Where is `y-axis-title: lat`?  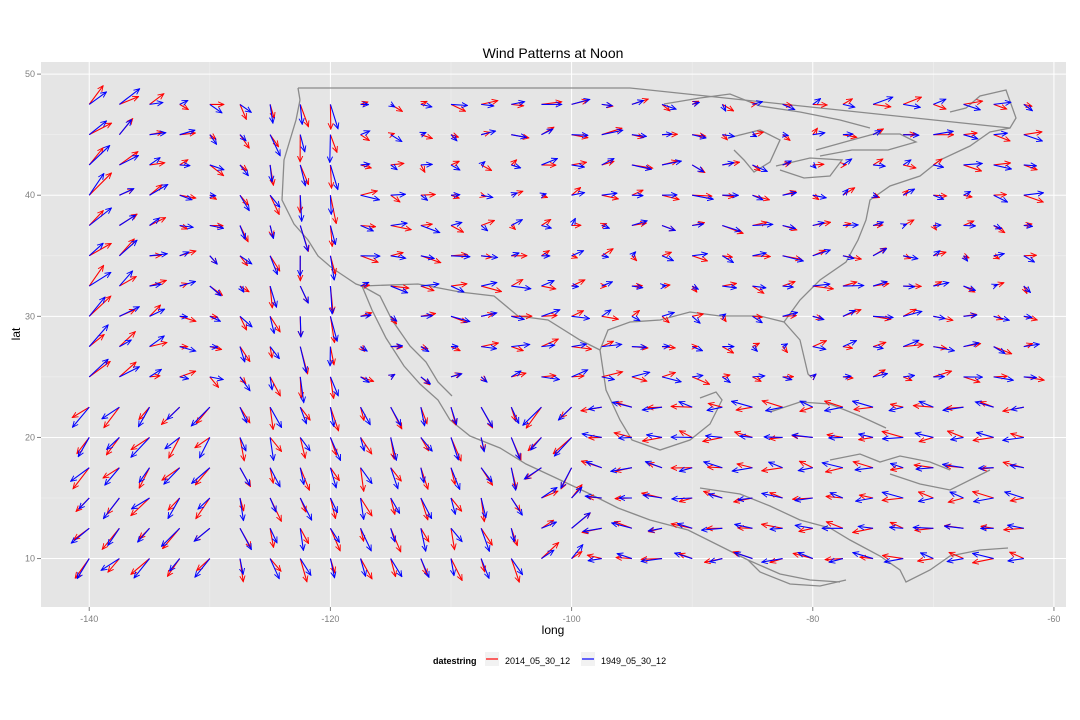 y-axis-title: lat is located at coordinates (16, 333).